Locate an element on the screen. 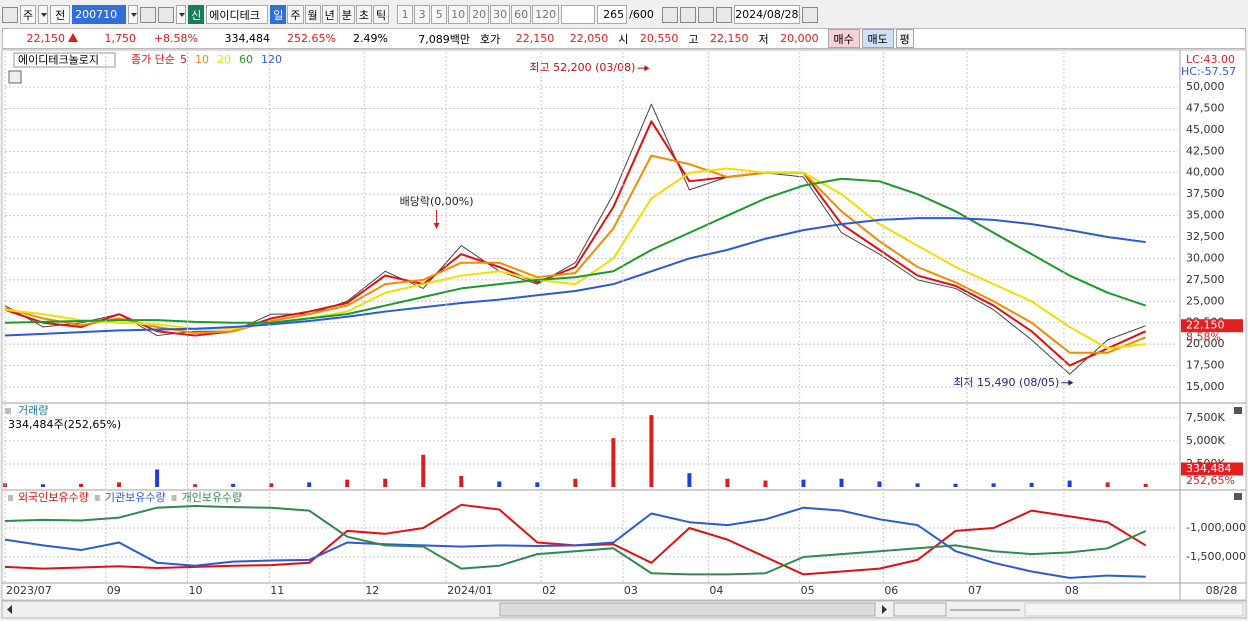 The width and height of the screenshot is (1248, 621). panel-marker is located at coordinates (8, 411).